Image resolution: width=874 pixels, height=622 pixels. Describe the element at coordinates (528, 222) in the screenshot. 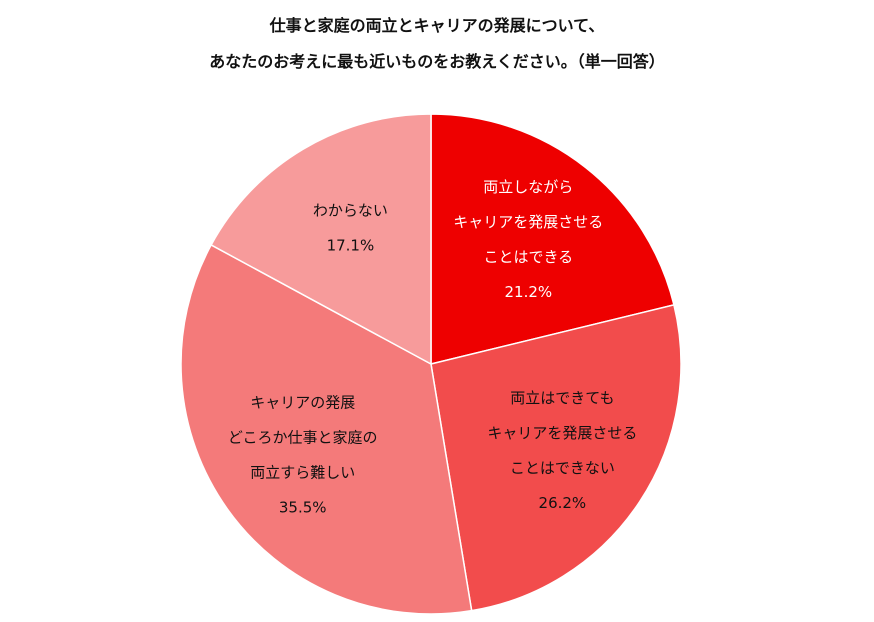

I see `pie-slice-1-label-line-2: キャリアを発展させる` at that location.